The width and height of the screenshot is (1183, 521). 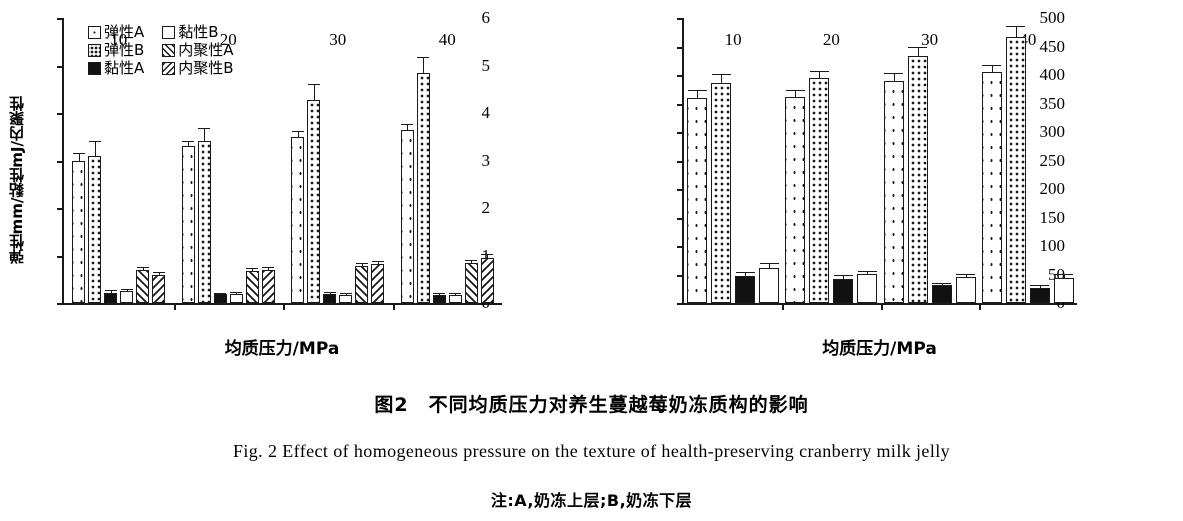 I want to click on y-axis-tick-label: 2, so click(x=486, y=208).